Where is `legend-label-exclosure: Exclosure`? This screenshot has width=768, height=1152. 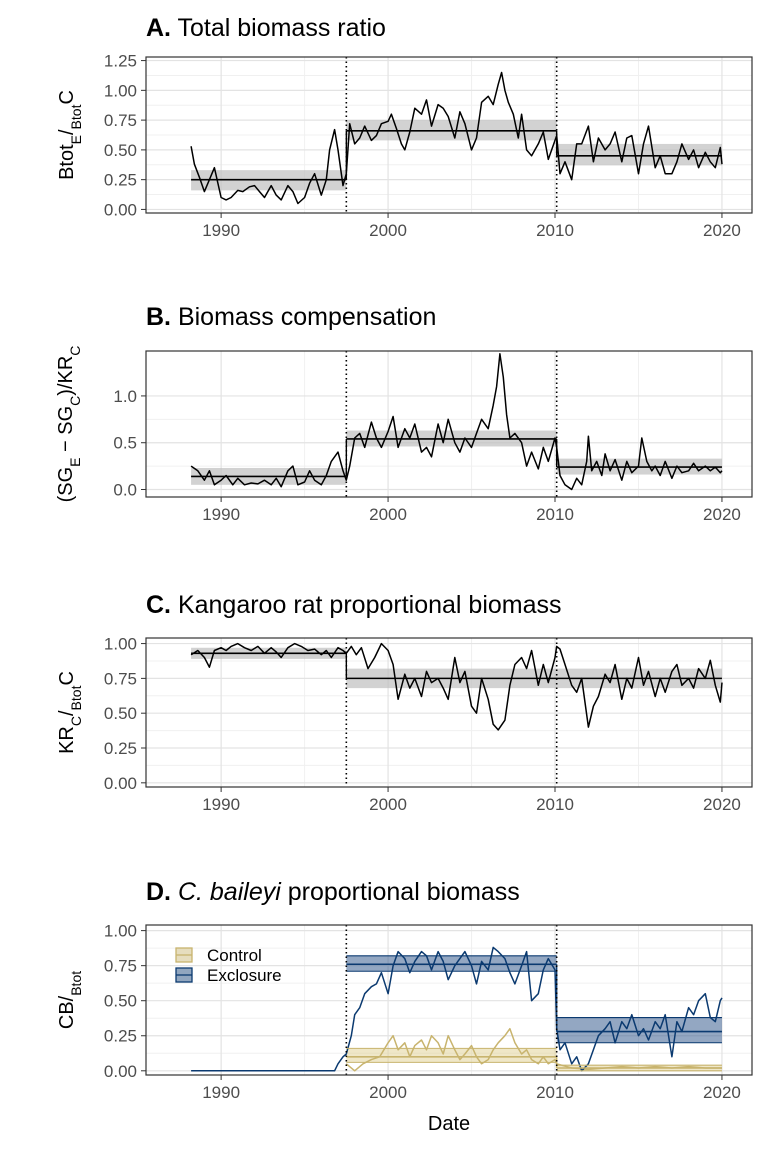
legend-label-exclosure: Exclosure is located at coordinates (244, 975).